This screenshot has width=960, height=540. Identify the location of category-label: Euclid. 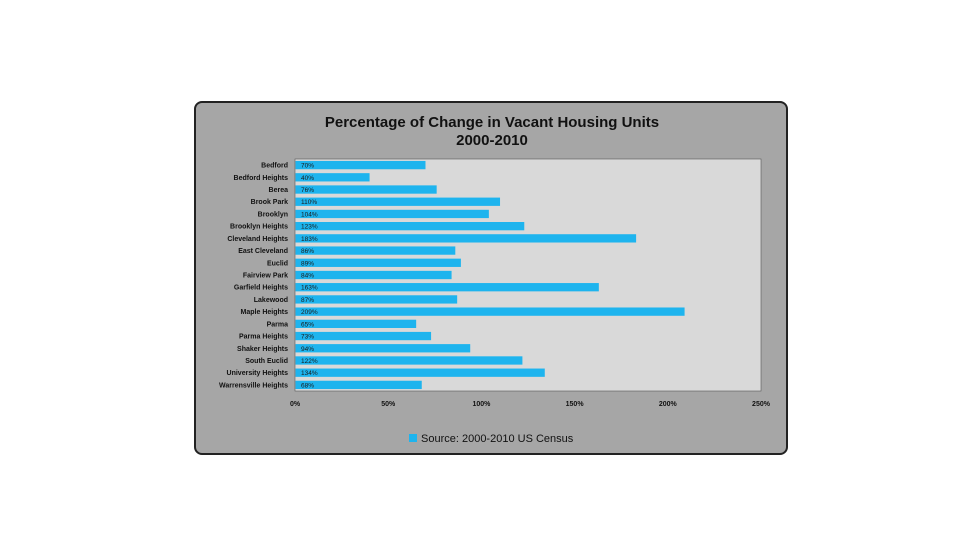
(277, 263).